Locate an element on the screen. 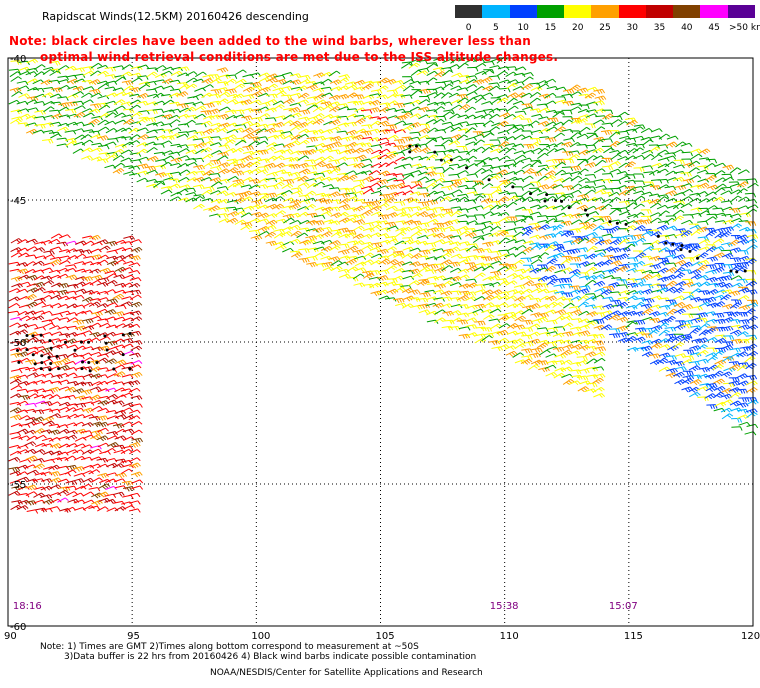 Image resolution: width=760 pixels, height=688 pixels. pass-time-labels: 18:16 15:38 15:07 is located at coordinates (325, 606).